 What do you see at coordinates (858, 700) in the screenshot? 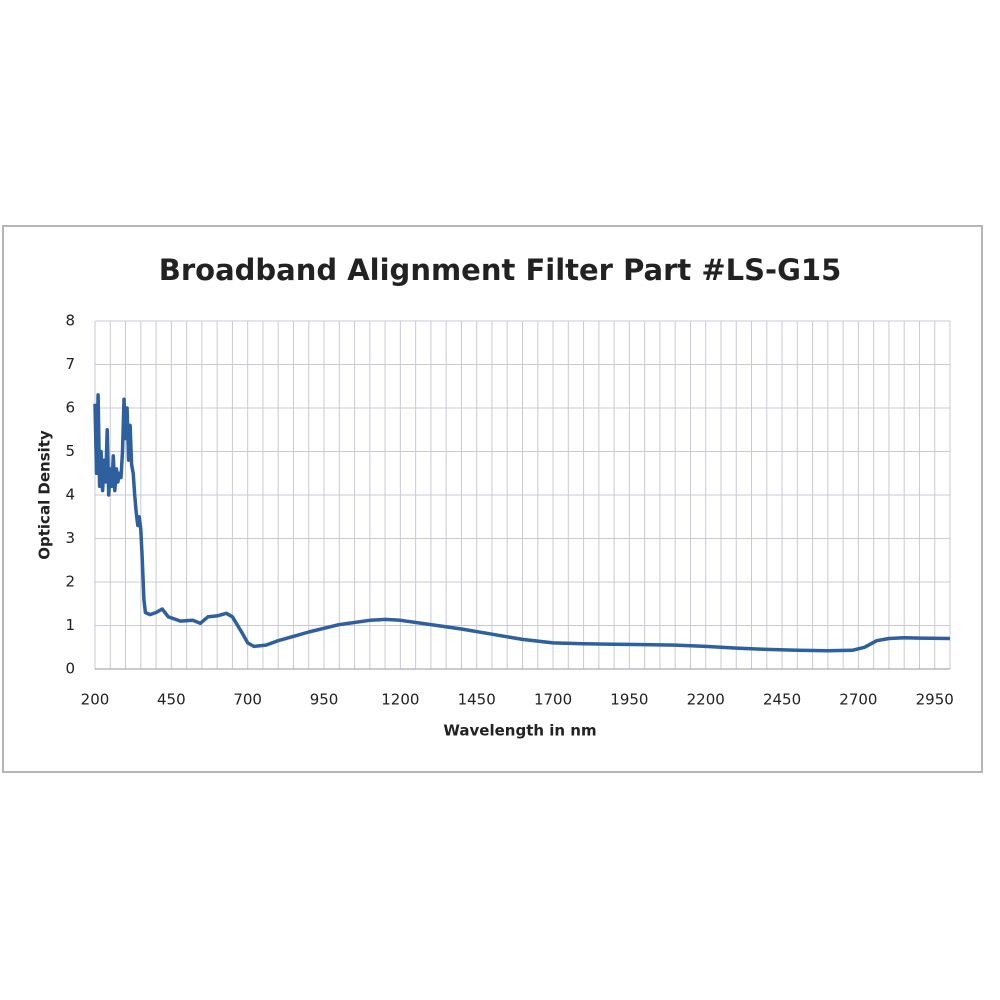
I see `x-tick-label: 2700` at bounding box center [858, 700].